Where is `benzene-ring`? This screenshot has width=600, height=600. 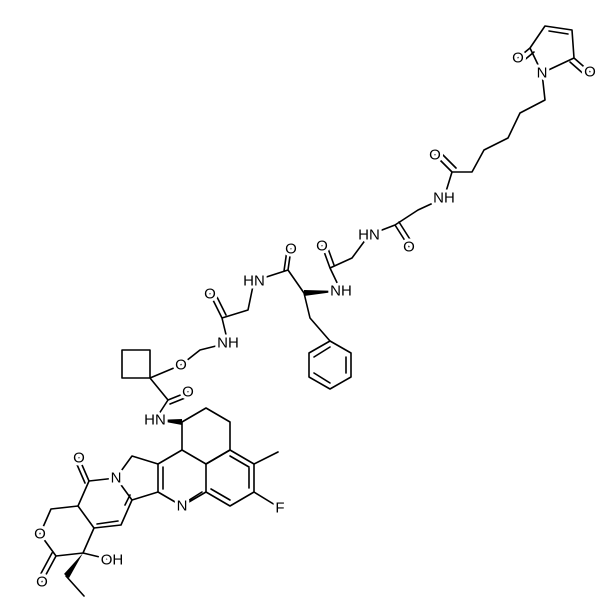 benzene-ring is located at coordinates (230, 478).